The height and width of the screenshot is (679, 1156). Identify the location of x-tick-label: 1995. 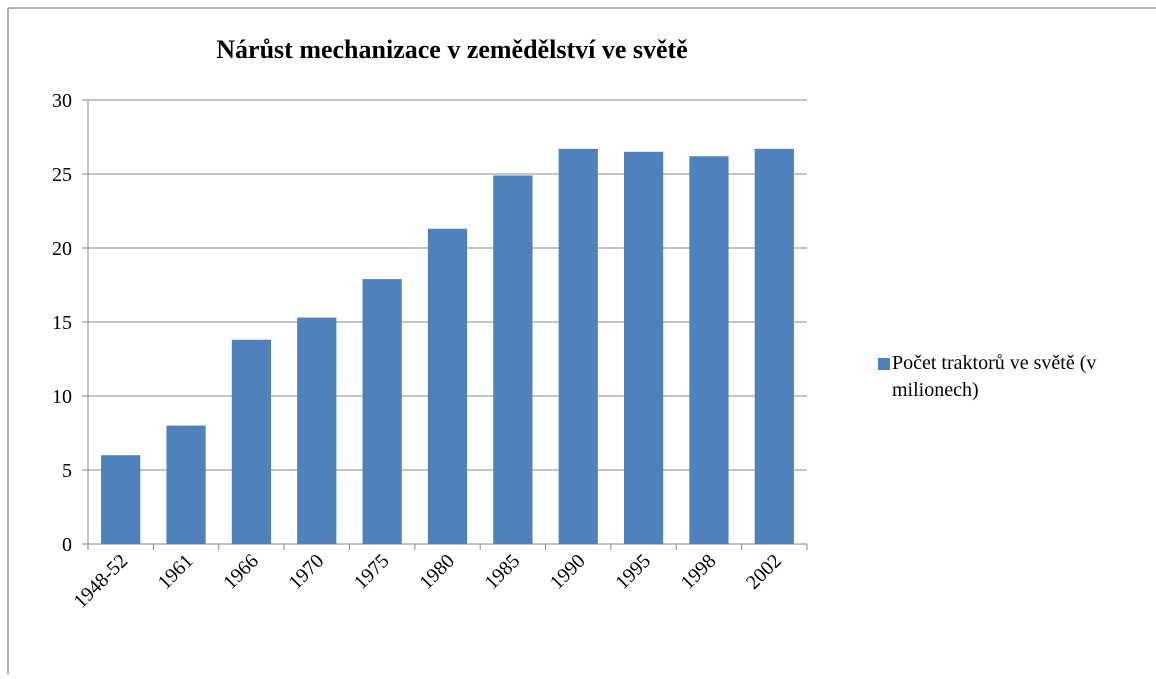
(633, 572).